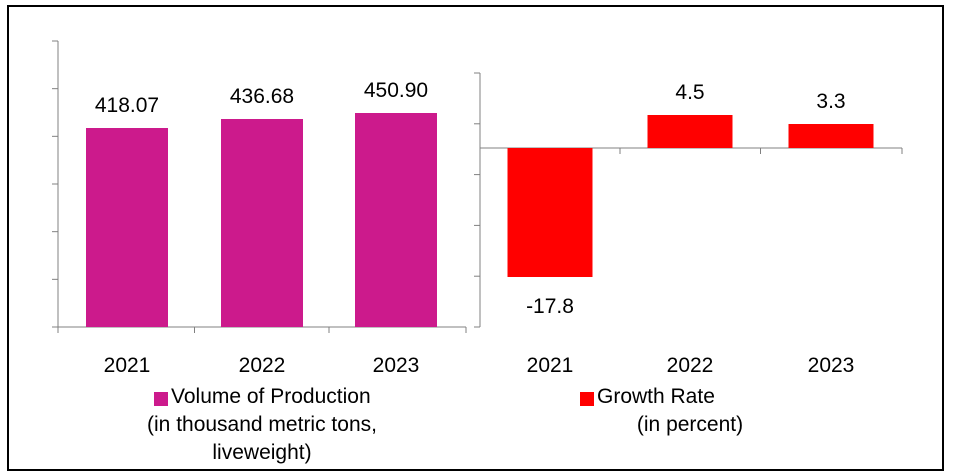 The image size is (953, 476). What do you see at coordinates (830, 101) in the screenshot?
I see `data-label: 3.3` at bounding box center [830, 101].